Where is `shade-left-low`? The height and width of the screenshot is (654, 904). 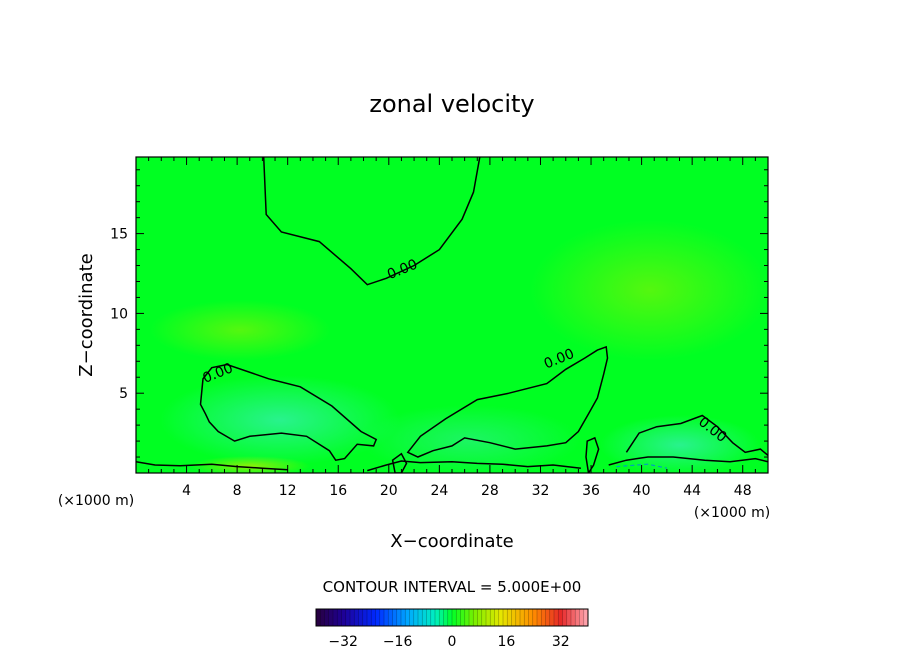
shade-left-low is located at coordinates (280, 420).